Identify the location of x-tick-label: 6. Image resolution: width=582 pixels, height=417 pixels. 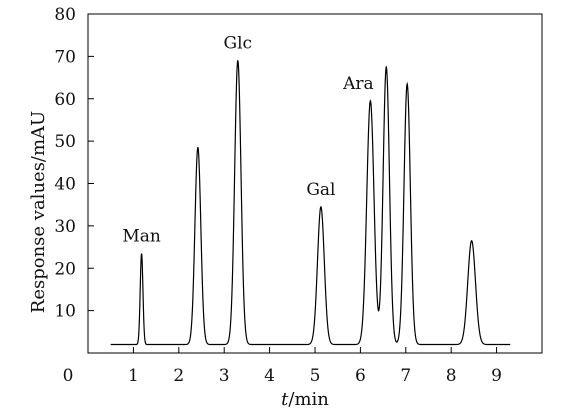
(360, 376).